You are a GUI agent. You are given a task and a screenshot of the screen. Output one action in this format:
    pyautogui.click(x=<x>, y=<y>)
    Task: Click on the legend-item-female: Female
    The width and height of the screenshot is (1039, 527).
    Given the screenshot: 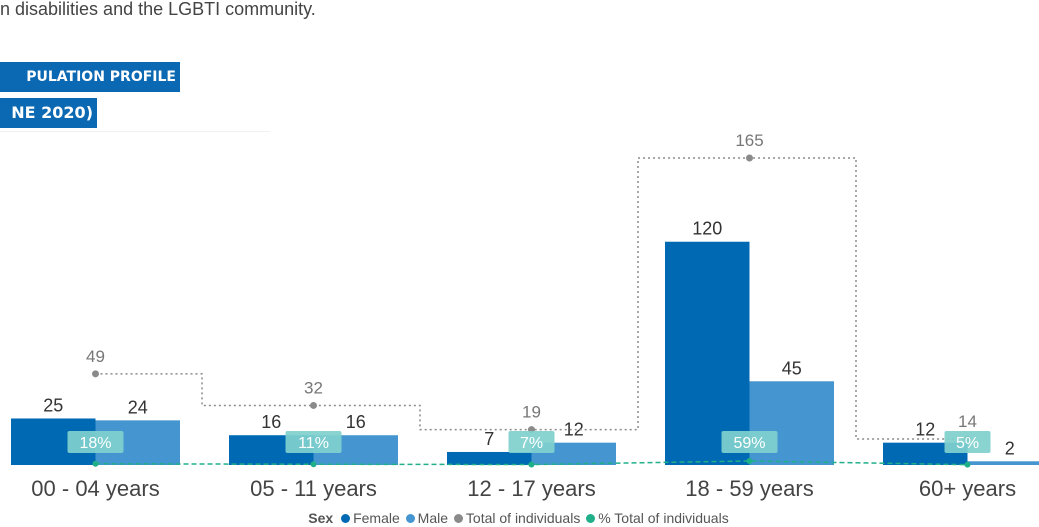 What is the action you would take?
    pyautogui.click(x=370, y=518)
    